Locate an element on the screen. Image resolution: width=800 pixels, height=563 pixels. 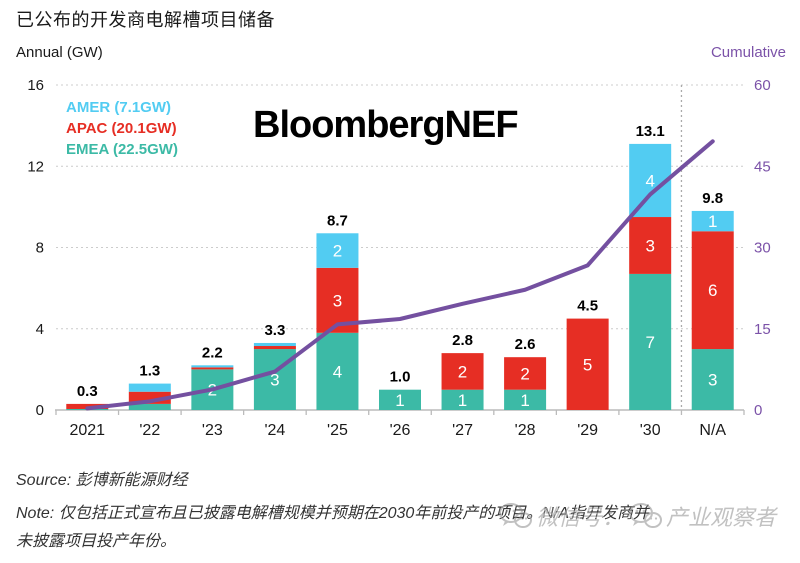
legend-item-amer: AMER (7.1GW) is located at coordinates (118, 107).